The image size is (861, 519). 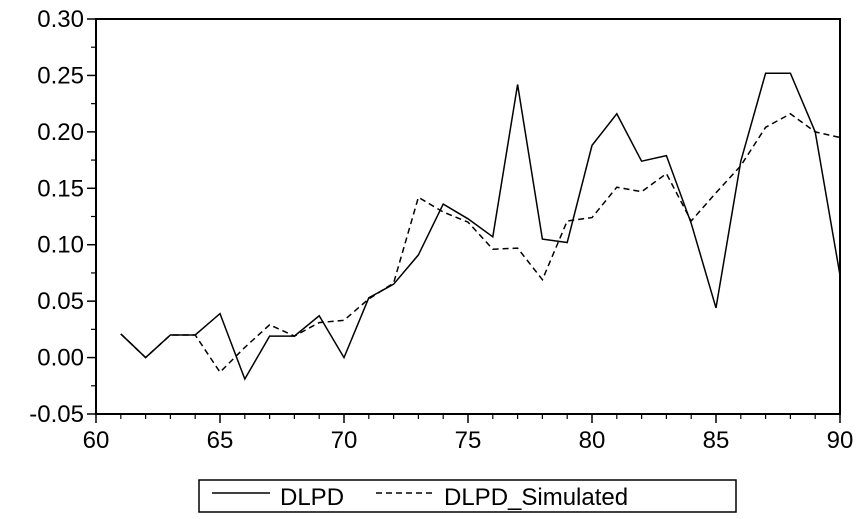 What do you see at coordinates (220, 440) in the screenshot?
I see `x-tick-label: 65` at bounding box center [220, 440].